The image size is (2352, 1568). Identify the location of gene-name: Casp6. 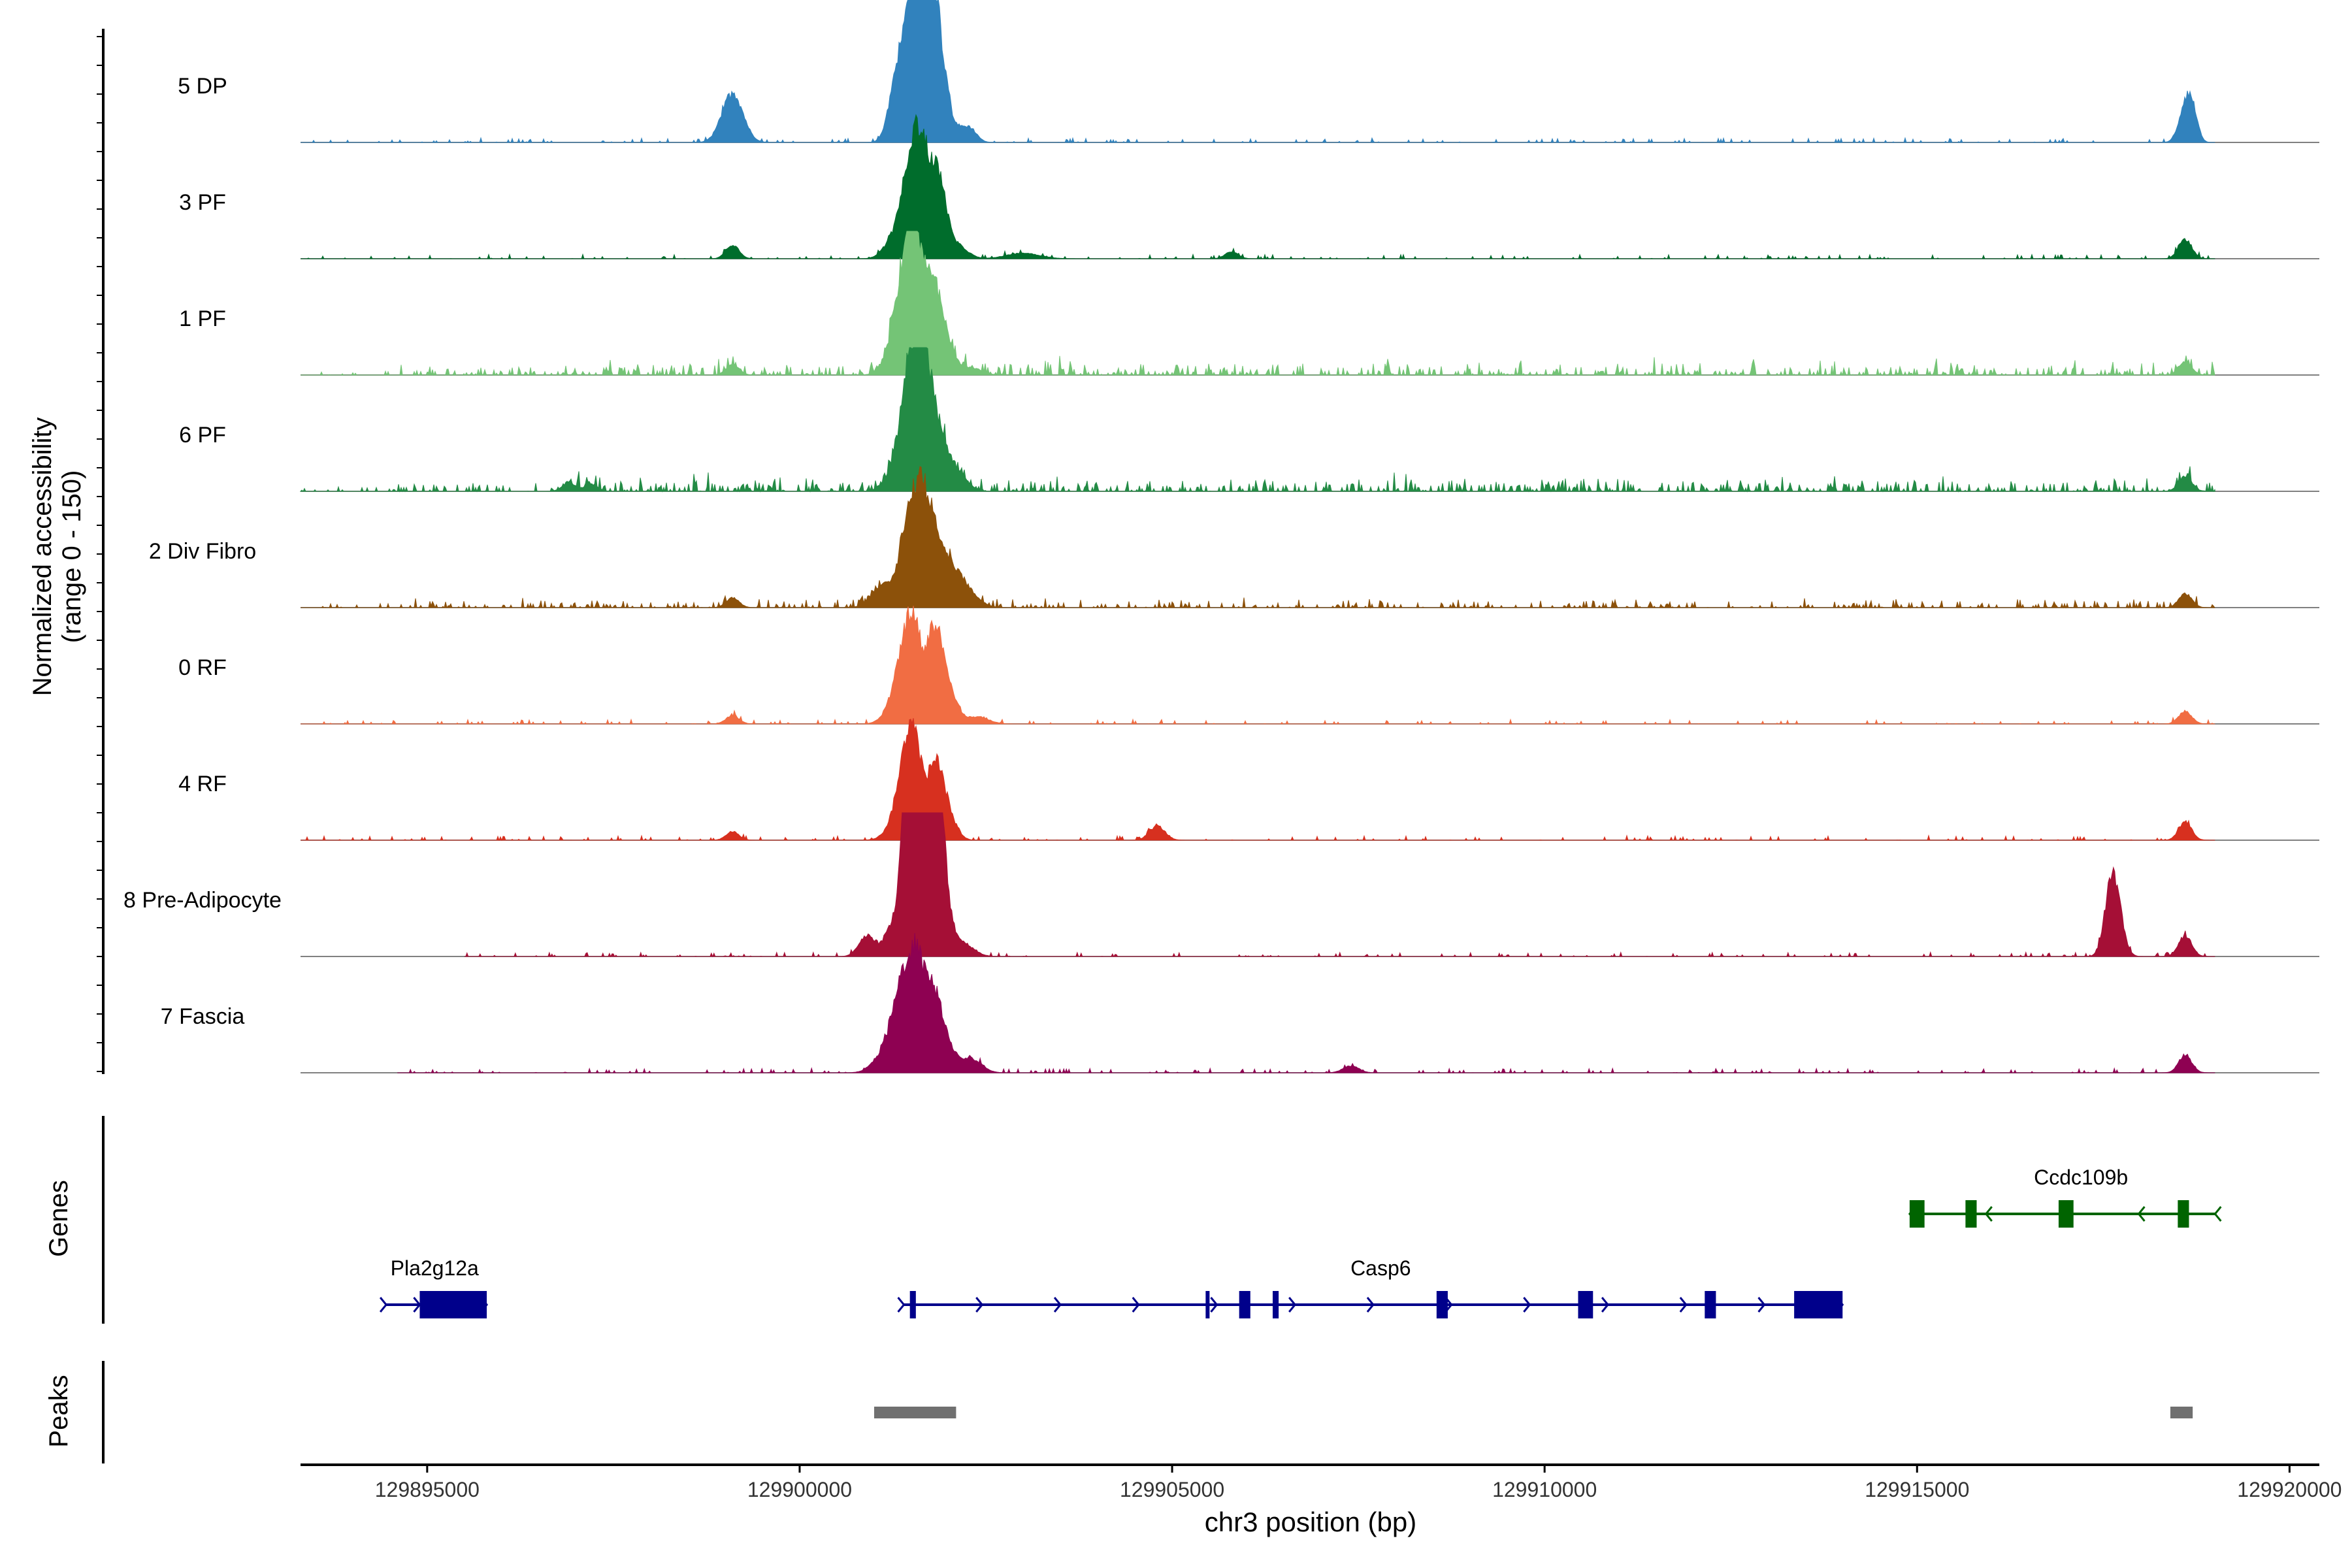
(1380, 1268).